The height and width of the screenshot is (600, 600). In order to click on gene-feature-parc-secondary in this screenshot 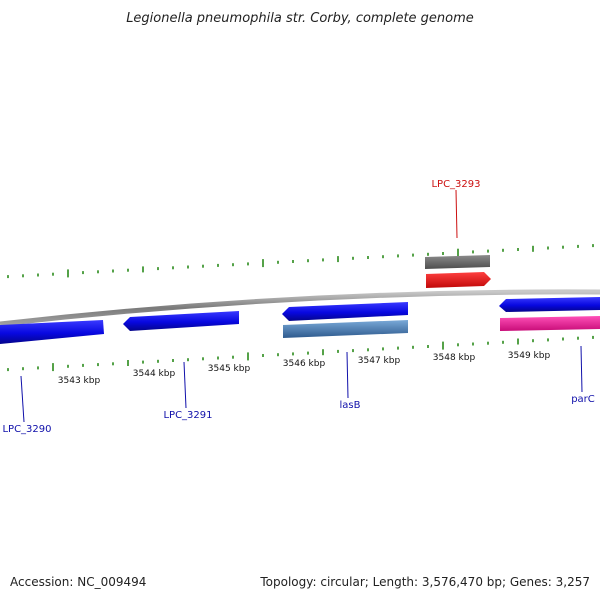, I will do `click(550, 323)`.